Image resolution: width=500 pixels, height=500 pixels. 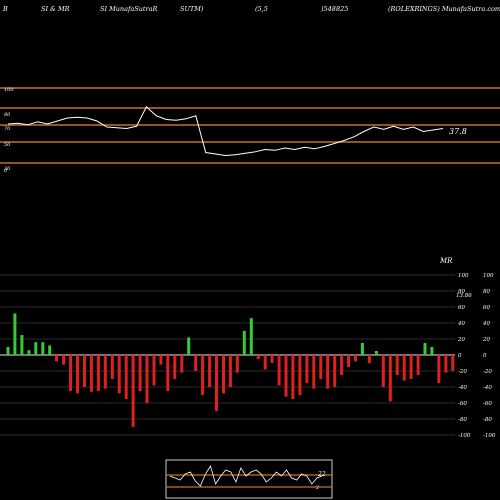 What do you see at coordinates (5, 9) in the screenshot?
I see `header-item: B` at bounding box center [5, 9].